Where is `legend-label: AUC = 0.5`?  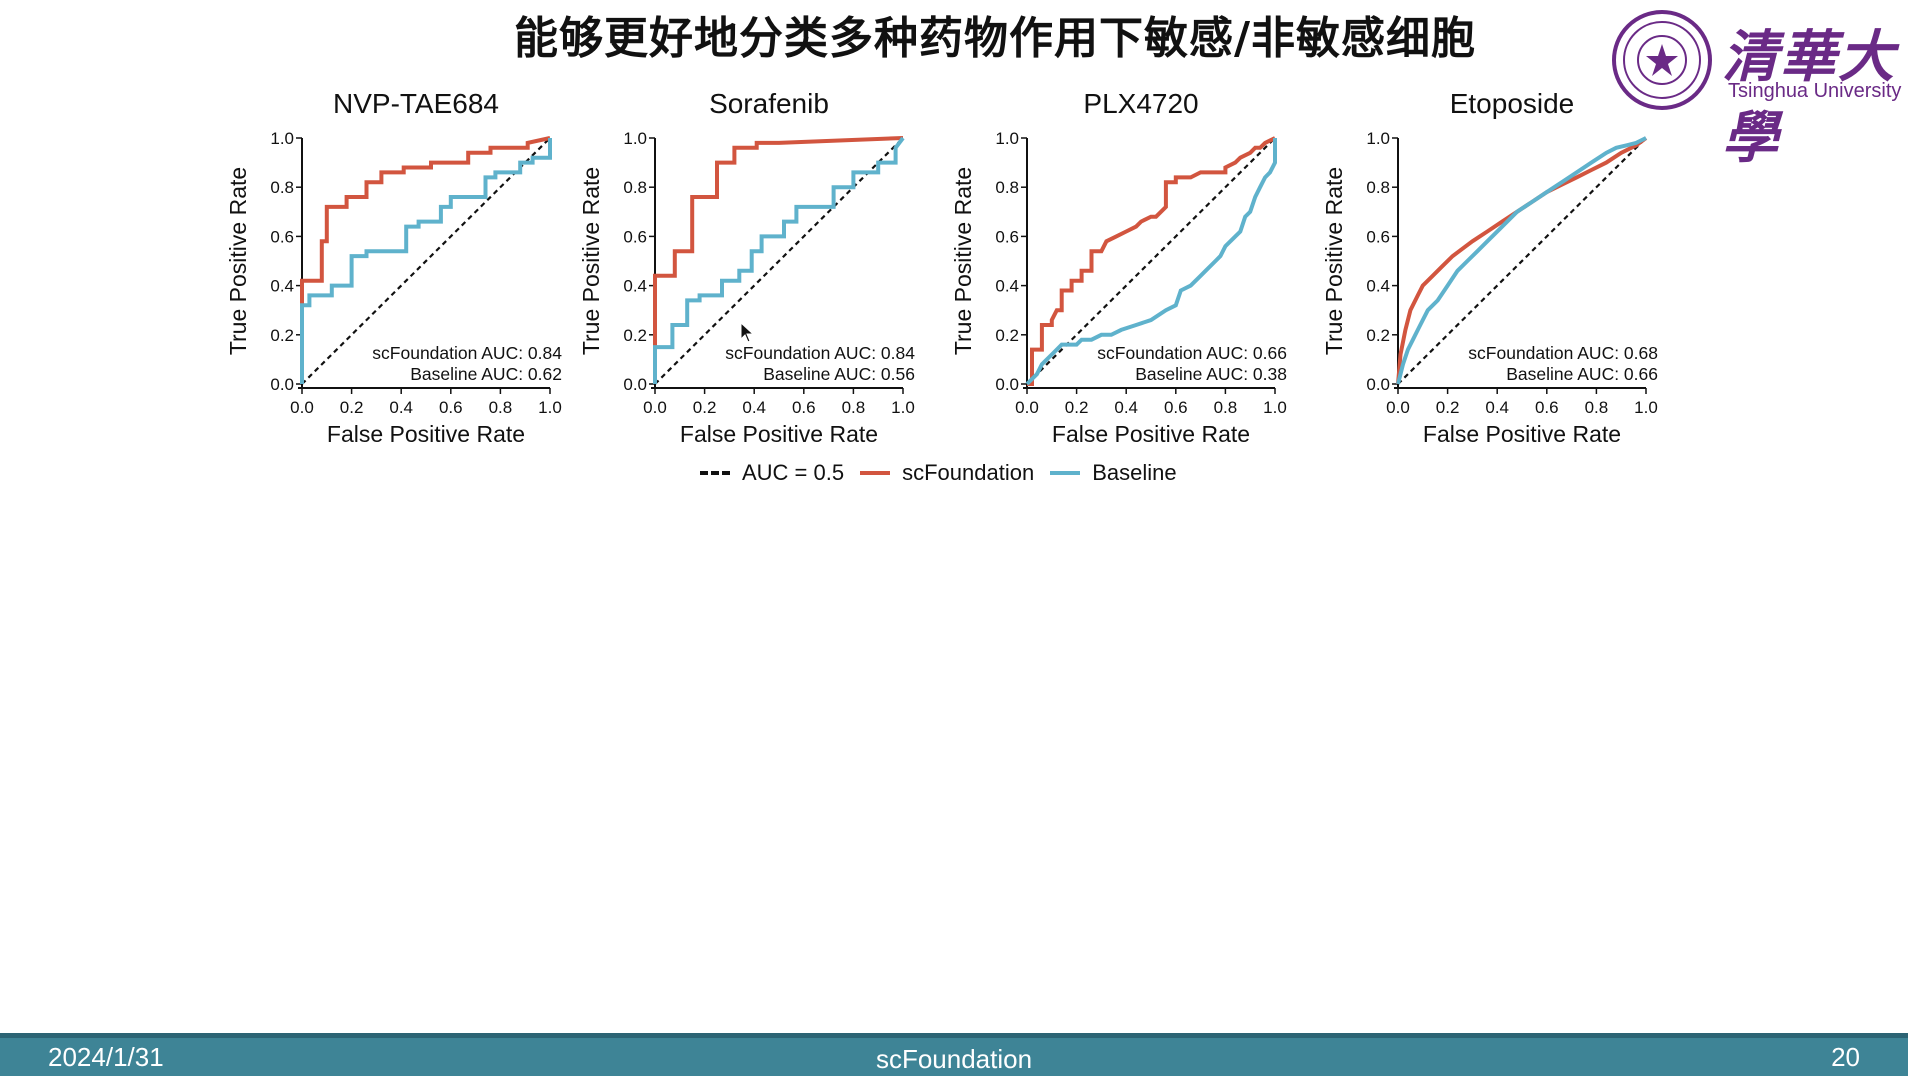
legend-label: AUC = 0.5 is located at coordinates (793, 472).